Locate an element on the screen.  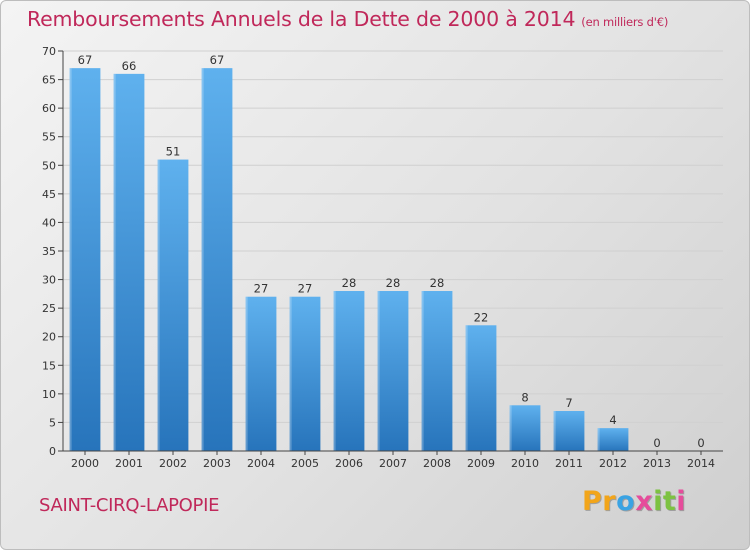
bar-2005 is located at coordinates (305, 373).